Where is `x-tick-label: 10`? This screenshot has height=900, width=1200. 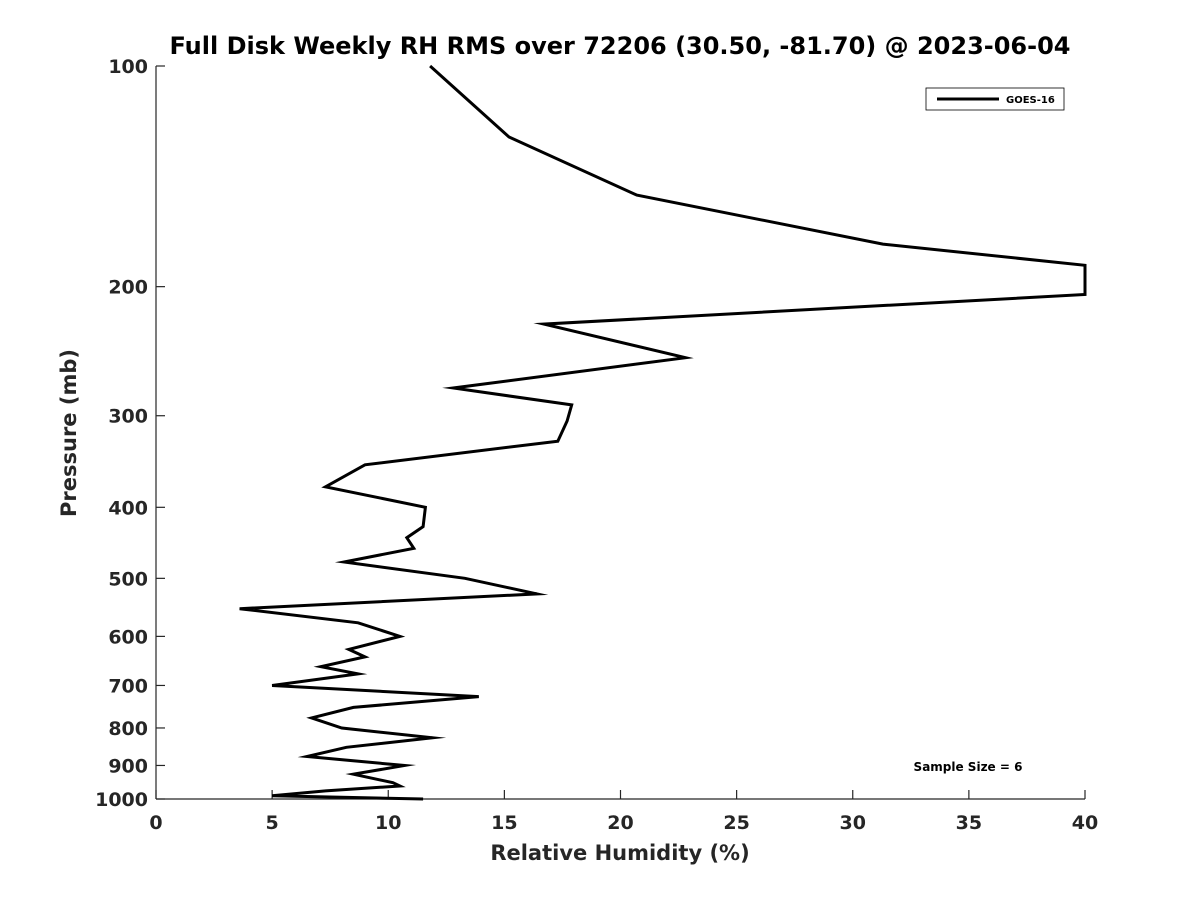
x-tick-label: 10 is located at coordinates (388, 823).